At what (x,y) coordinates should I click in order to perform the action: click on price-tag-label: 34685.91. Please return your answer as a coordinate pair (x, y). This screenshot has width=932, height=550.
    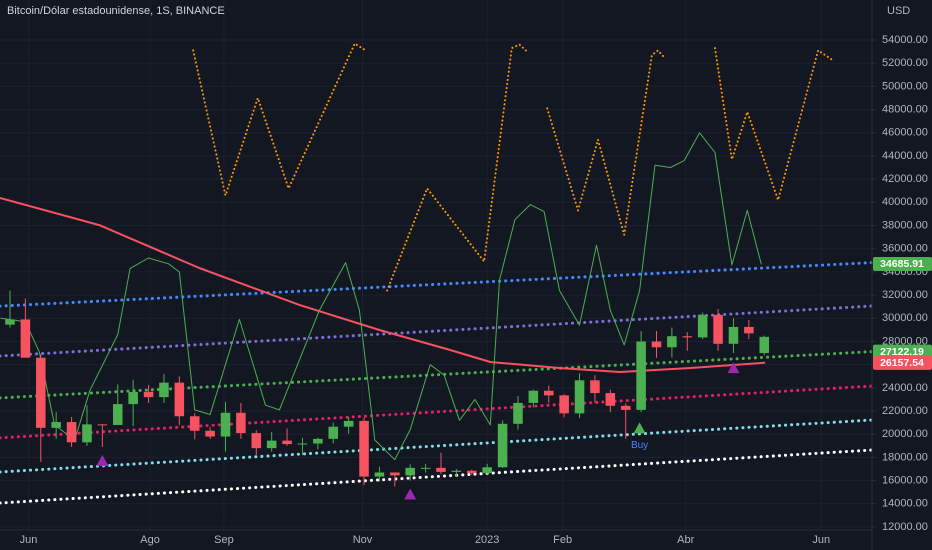
    Looking at the image, I should click on (902, 264).